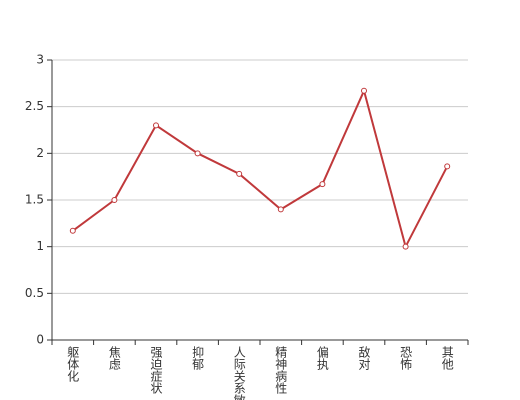 This screenshot has width=520, height=400. What do you see at coordinates (156, 370) in the screenshot?
I see `x-tick-label: 强迫症状` at bounding box center [156, 370].